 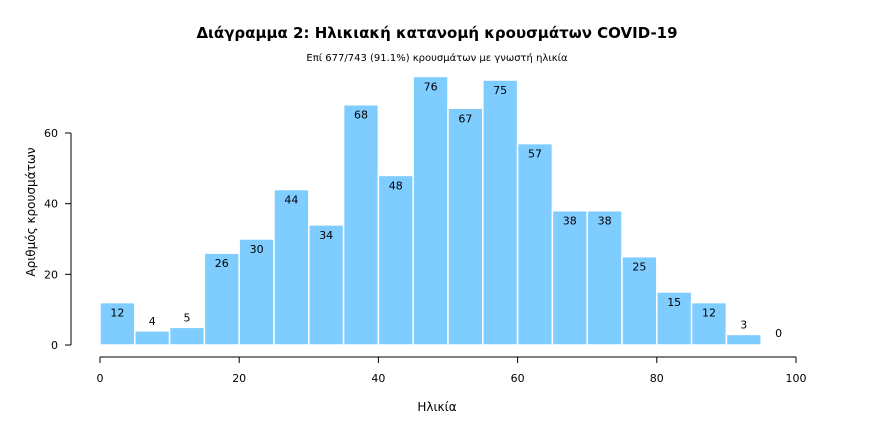 What do you see at coordinates (674, 302) in the screenshot?
I see `bar-value-label: 15` at bounding box center [674, 302].